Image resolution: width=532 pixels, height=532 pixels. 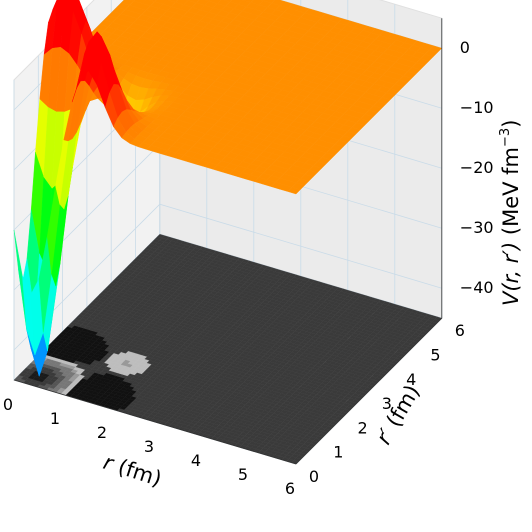 I want to click on x-tick-label: 3, so click(x=149, y=446).